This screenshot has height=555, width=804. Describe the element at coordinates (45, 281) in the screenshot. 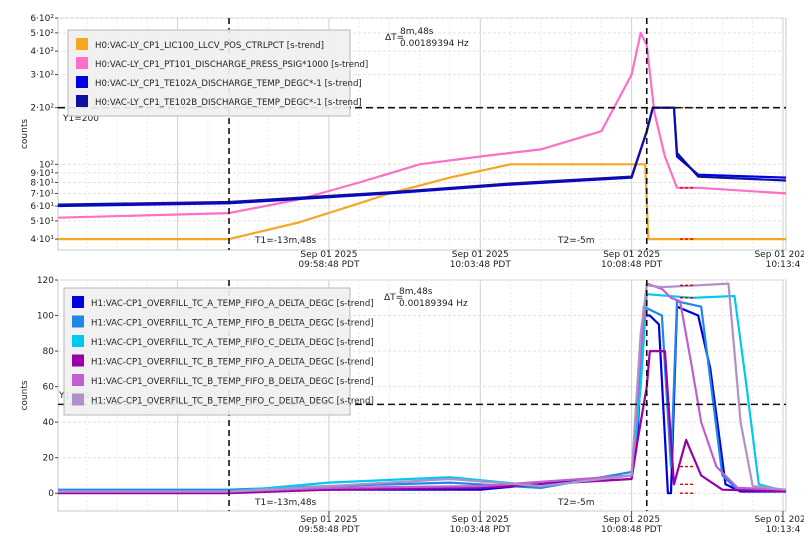

I see `y-tick-label: 120` at that location.